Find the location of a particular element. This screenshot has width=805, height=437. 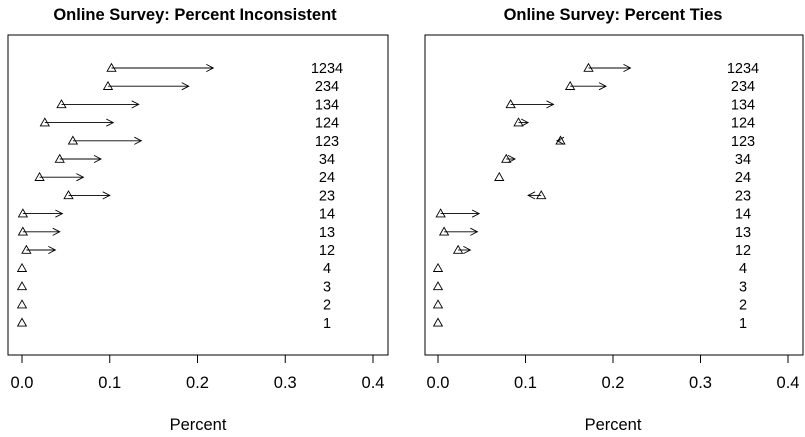

x-axis-label-inconsistent: Percent is located at coordinates (198, 425).